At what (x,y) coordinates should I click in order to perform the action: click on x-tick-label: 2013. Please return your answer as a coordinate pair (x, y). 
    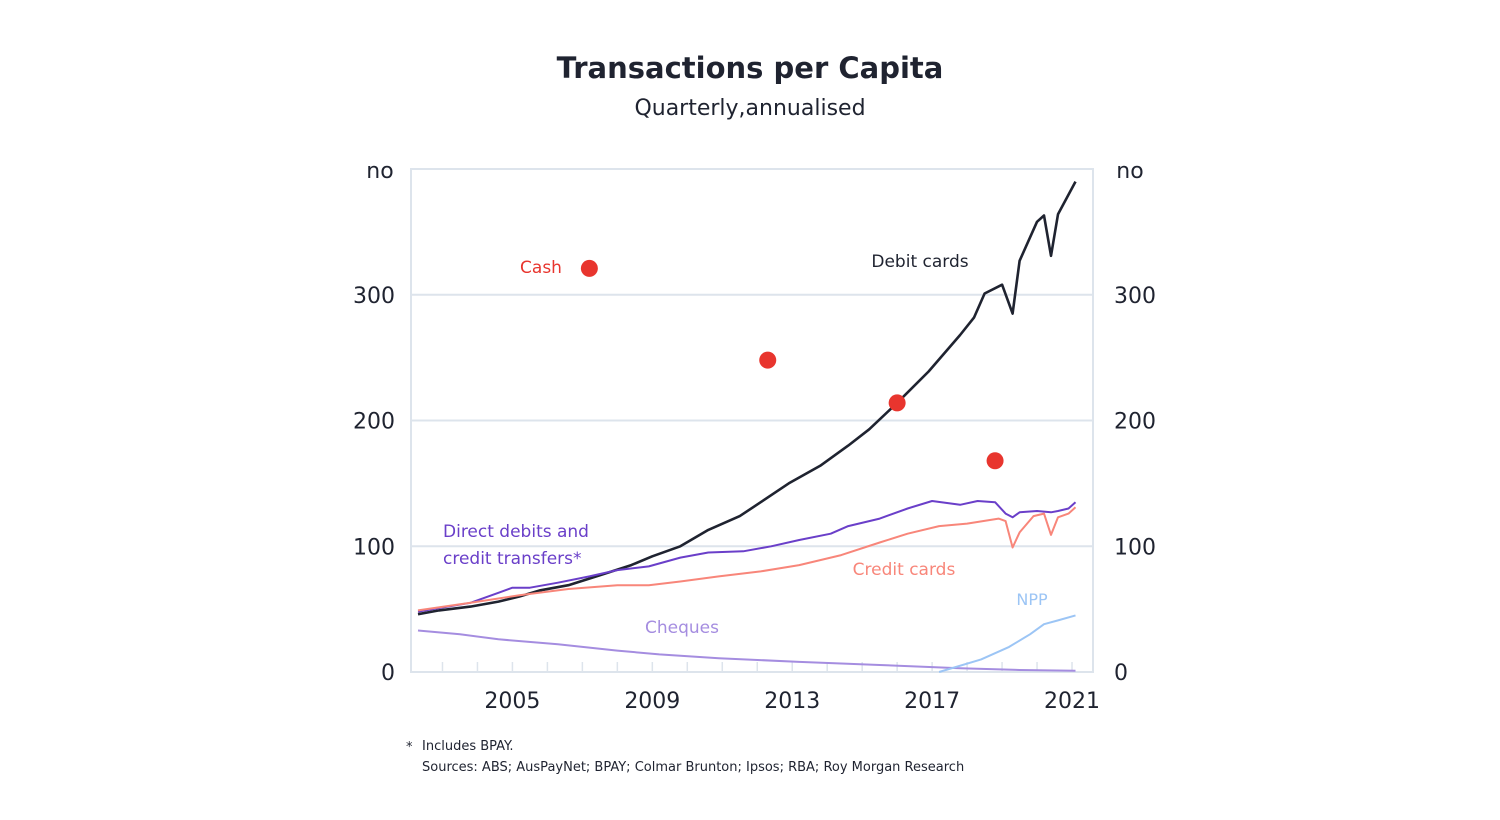
    Looking at the image, I should click on (792, 701).